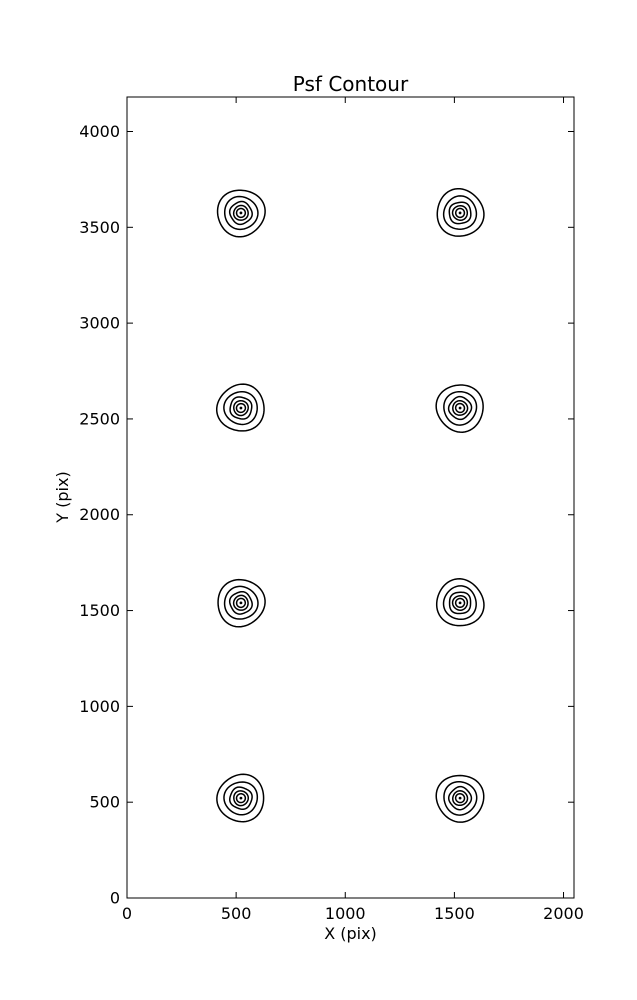 The width and height of the screenshot is (637, 1000). Describe the element at coordinates (99, 610) in the screenshot. I see `y-tick-label: 1500` at that location.